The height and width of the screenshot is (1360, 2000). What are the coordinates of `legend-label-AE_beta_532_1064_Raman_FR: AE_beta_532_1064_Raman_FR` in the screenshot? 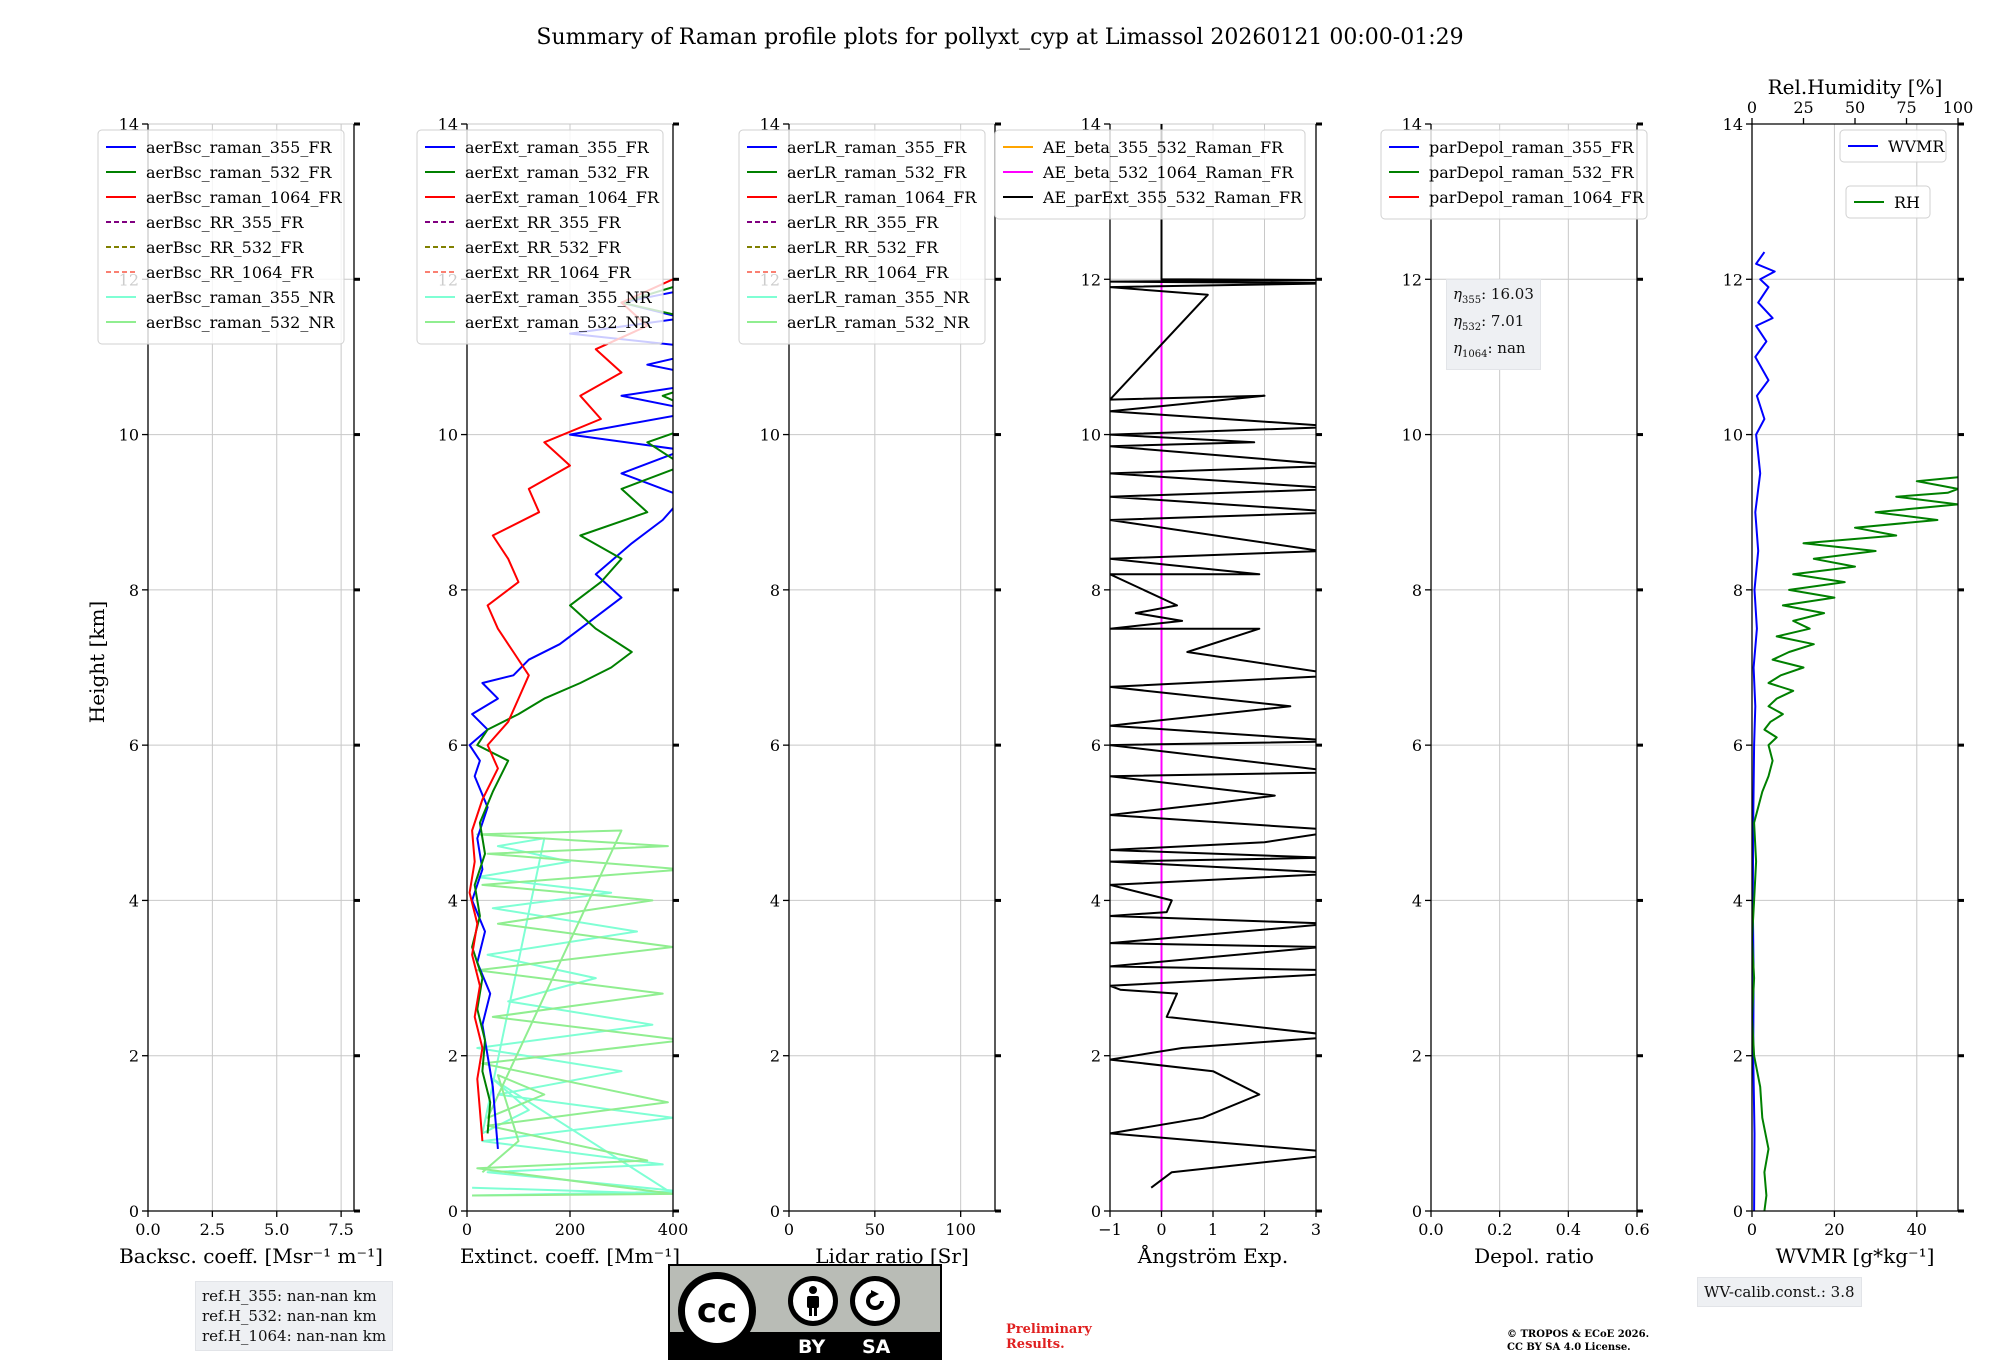 It's located at (1168, 172).